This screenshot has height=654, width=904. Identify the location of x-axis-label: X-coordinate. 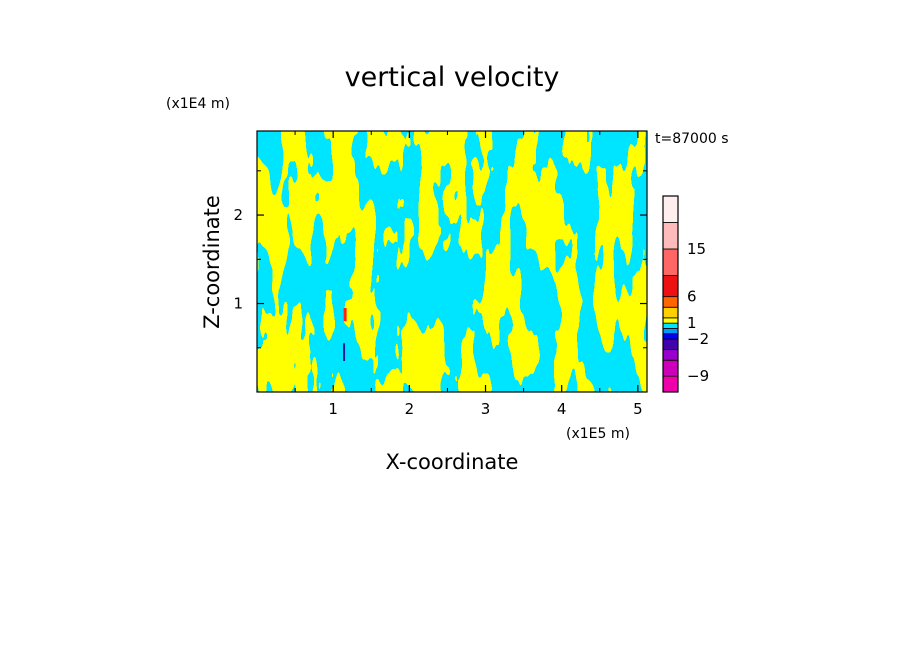
(452, 462).